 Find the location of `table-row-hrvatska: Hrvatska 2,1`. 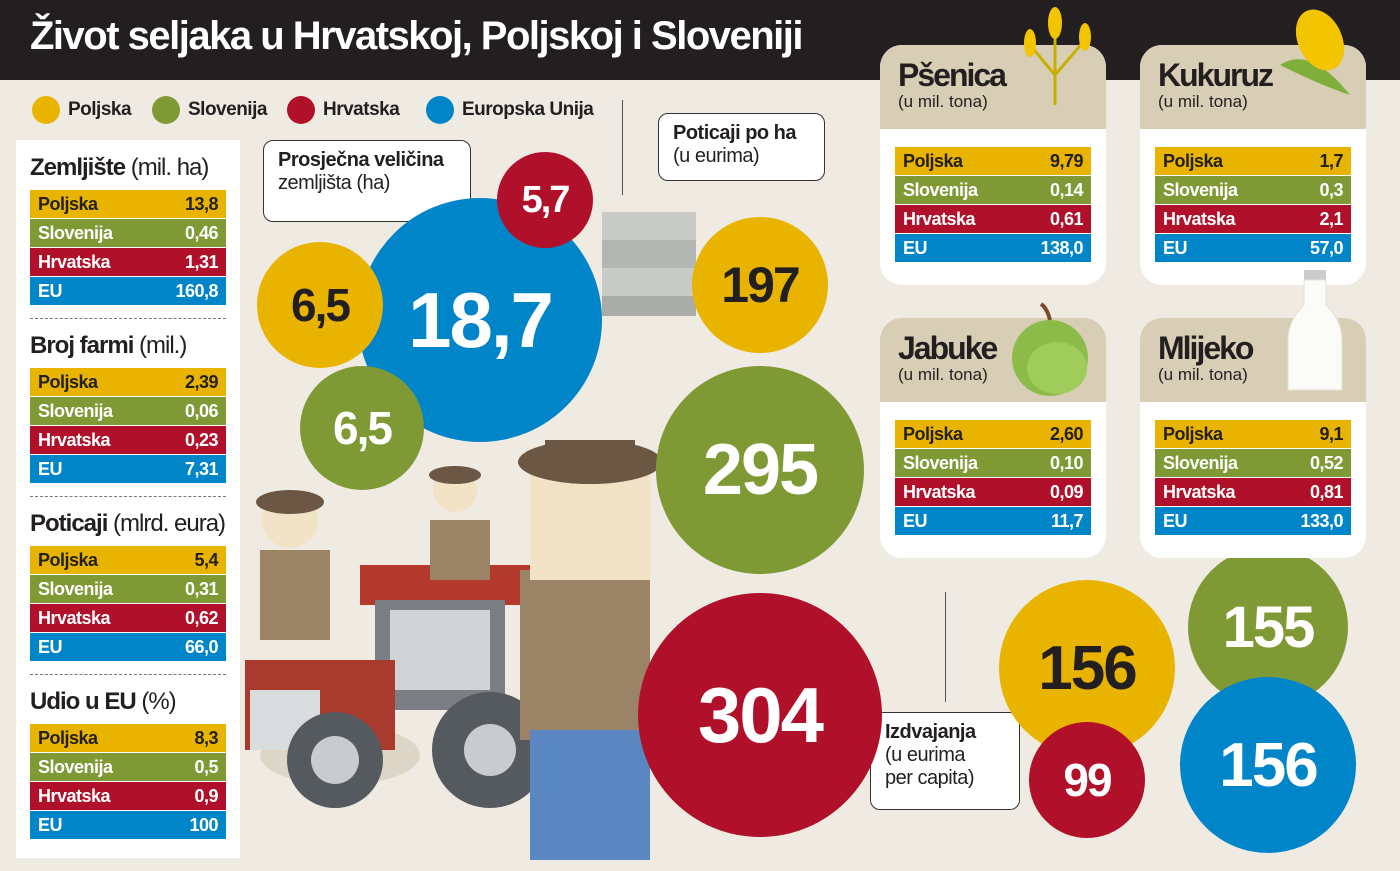

table-row-hrvatska: Hrvatska 2,1 is located at coordinates (1253, 219).